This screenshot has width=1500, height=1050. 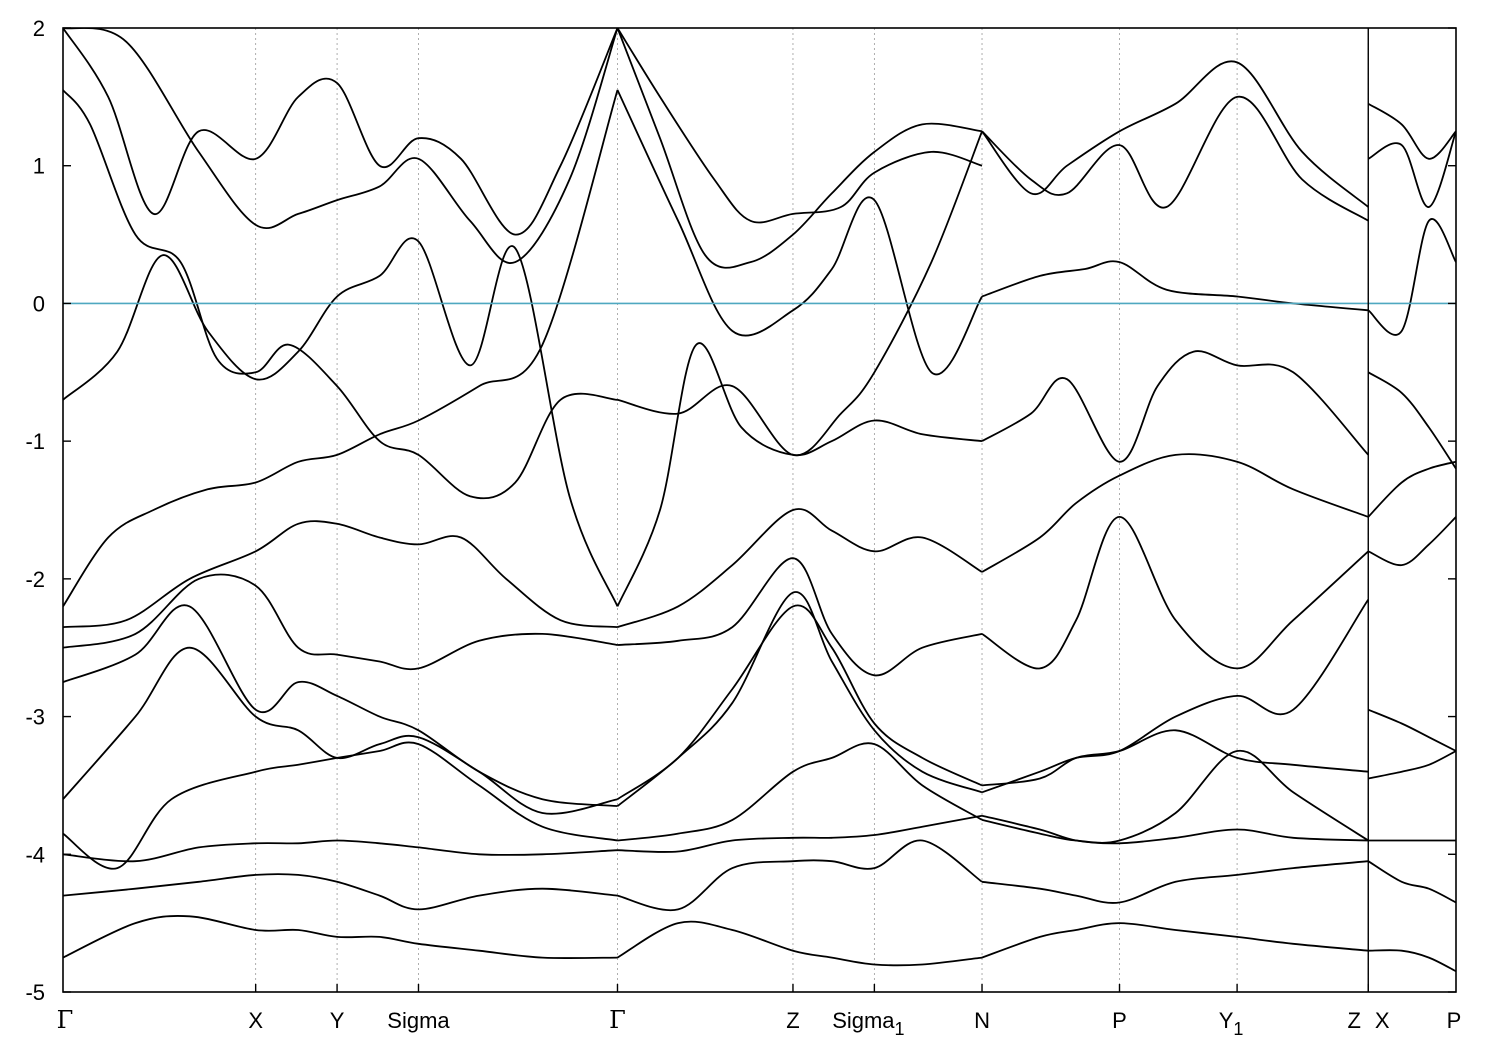 I want to click on y-tick-label: -2, so click(x=35, y=579).